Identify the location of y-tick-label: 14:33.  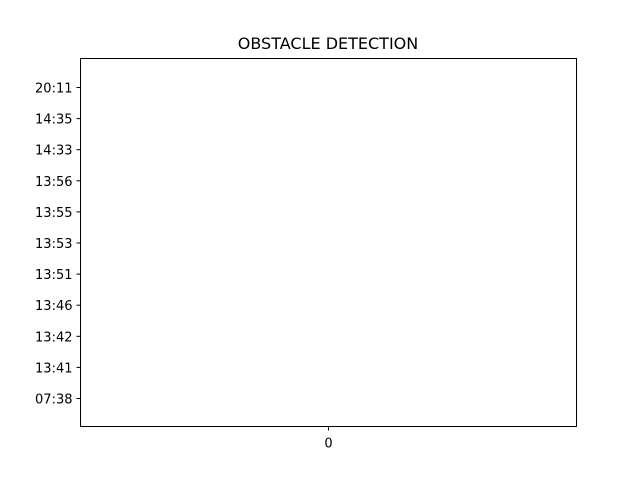
(53, 151).